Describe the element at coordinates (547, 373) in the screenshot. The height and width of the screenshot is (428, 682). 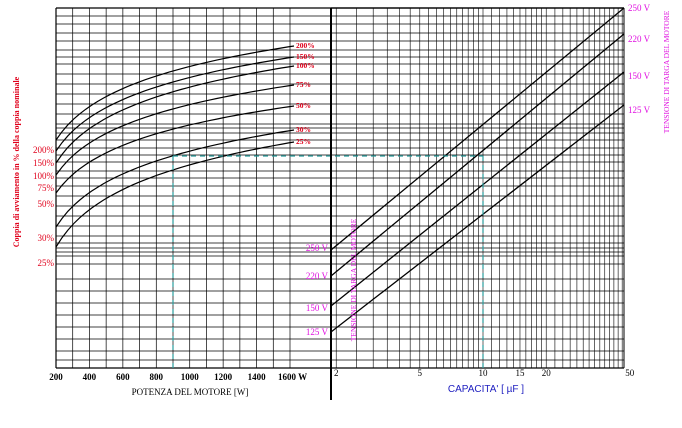
I see `x-tick-label-right: 20` at that location.